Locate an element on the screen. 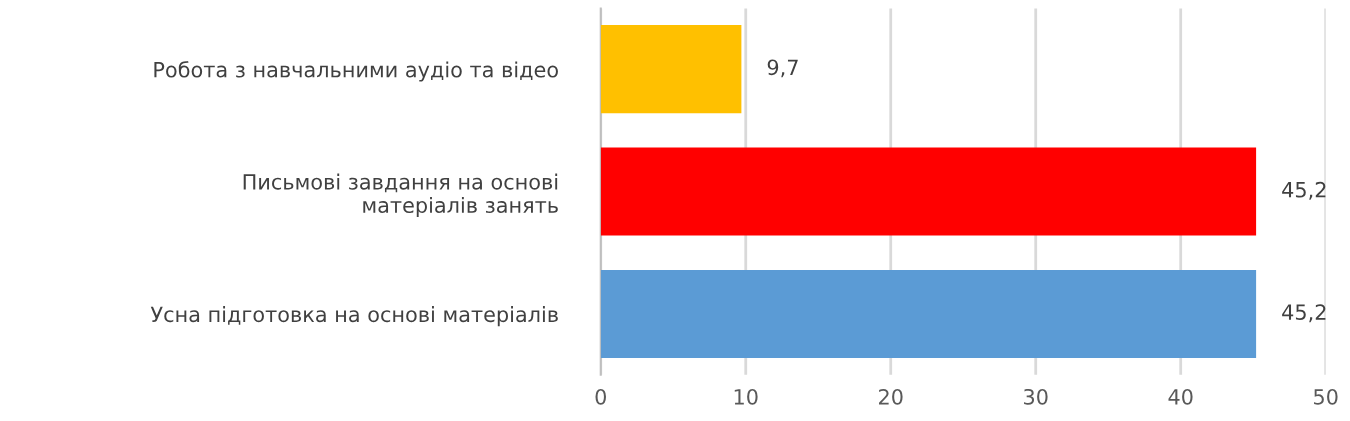  x-tick-label: 30 is located at coordinates (1036, 396).